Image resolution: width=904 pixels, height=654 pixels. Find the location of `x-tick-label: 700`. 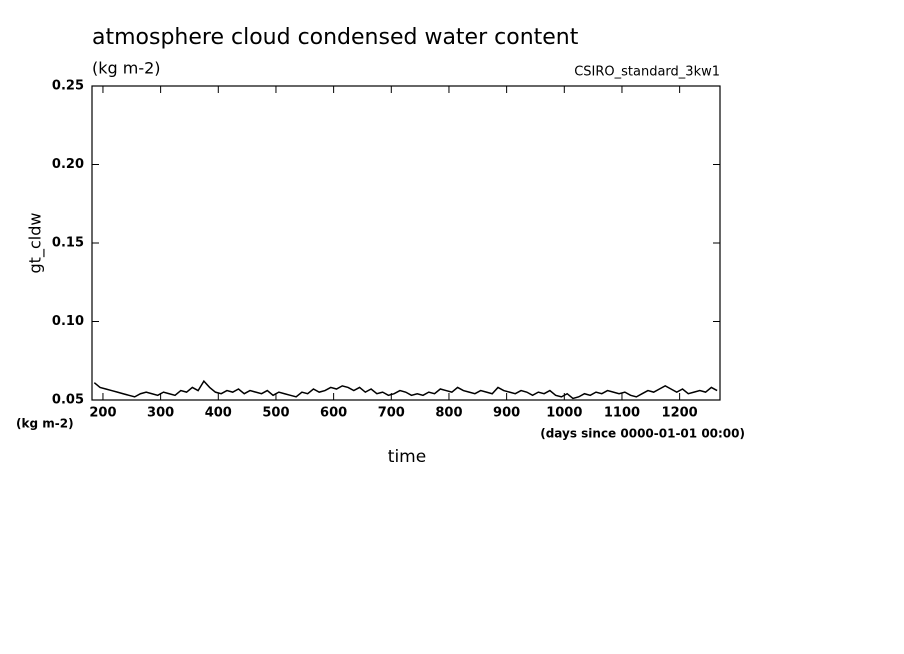

x-tick-label: 700 is located at coordinates (391, 413).